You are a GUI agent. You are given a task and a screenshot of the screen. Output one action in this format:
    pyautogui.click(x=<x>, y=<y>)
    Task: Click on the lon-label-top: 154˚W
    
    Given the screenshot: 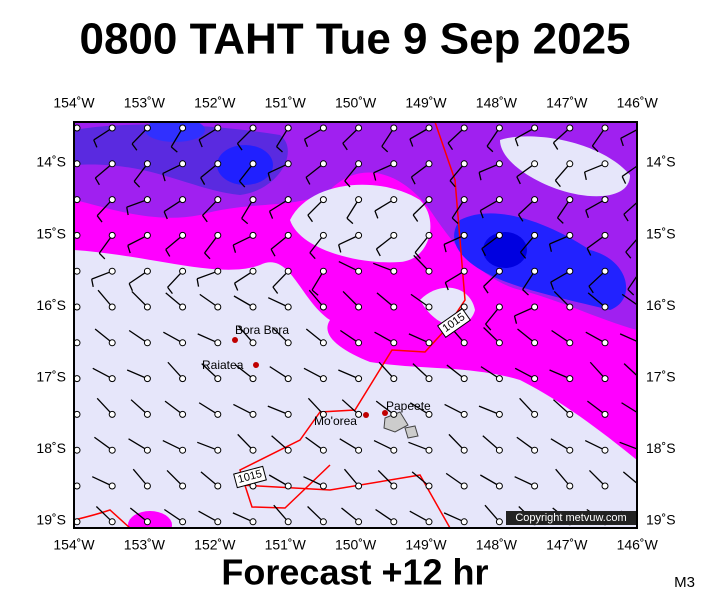 What is the action you would take?
    pyautogui.click(x=74, y=103)
    